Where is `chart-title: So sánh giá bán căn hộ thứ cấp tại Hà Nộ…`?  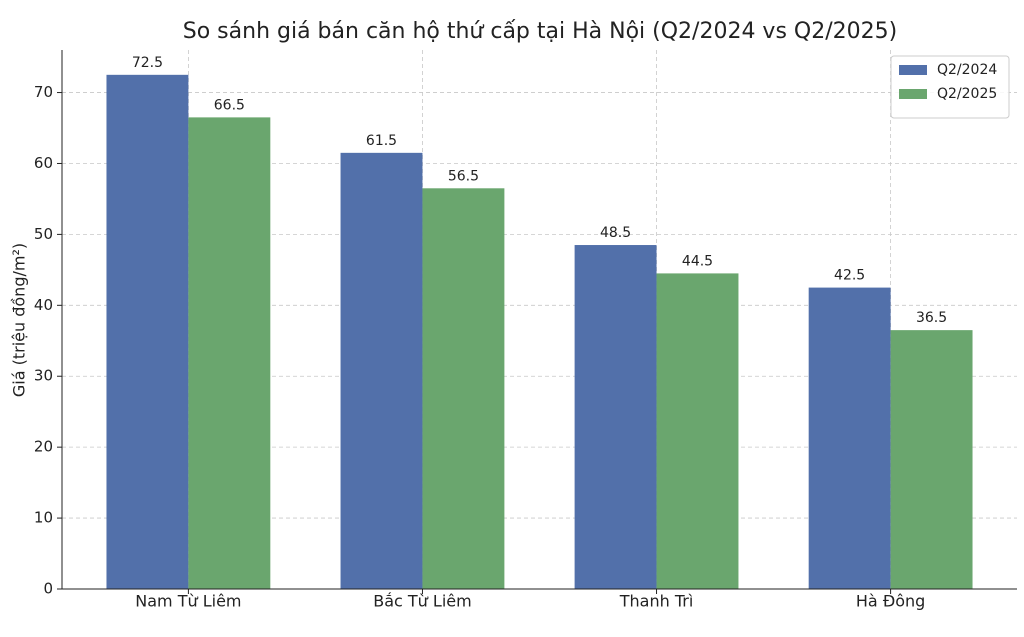 chart-title: So sánh giá bán căn hộ thứ cấp tại Hà Nộ… is located at coordinates (540, 31).